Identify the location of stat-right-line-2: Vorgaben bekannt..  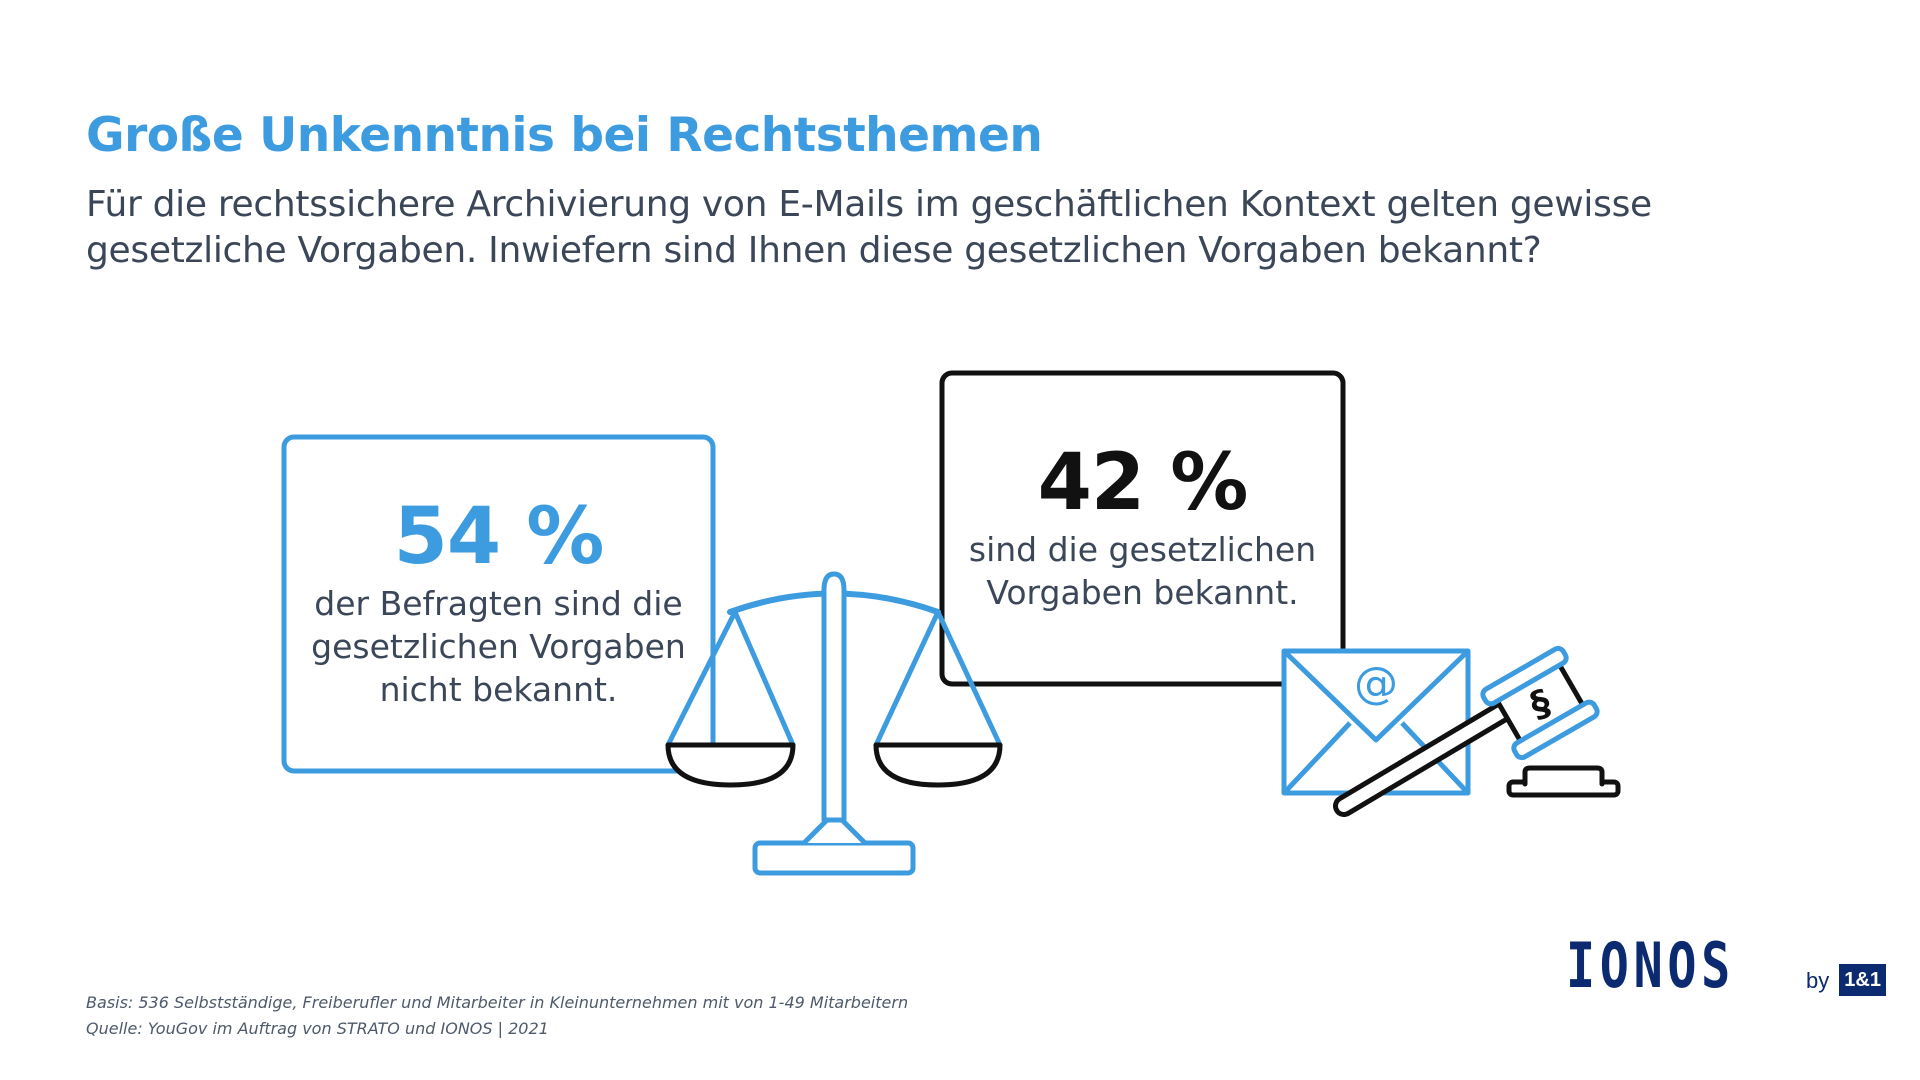
(1142, 592).